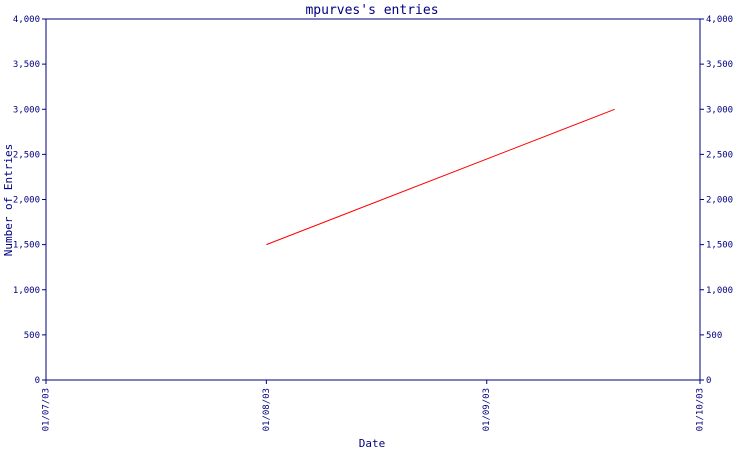  I want to click on y-tick-label-right: 4,000, so click(719, 20).